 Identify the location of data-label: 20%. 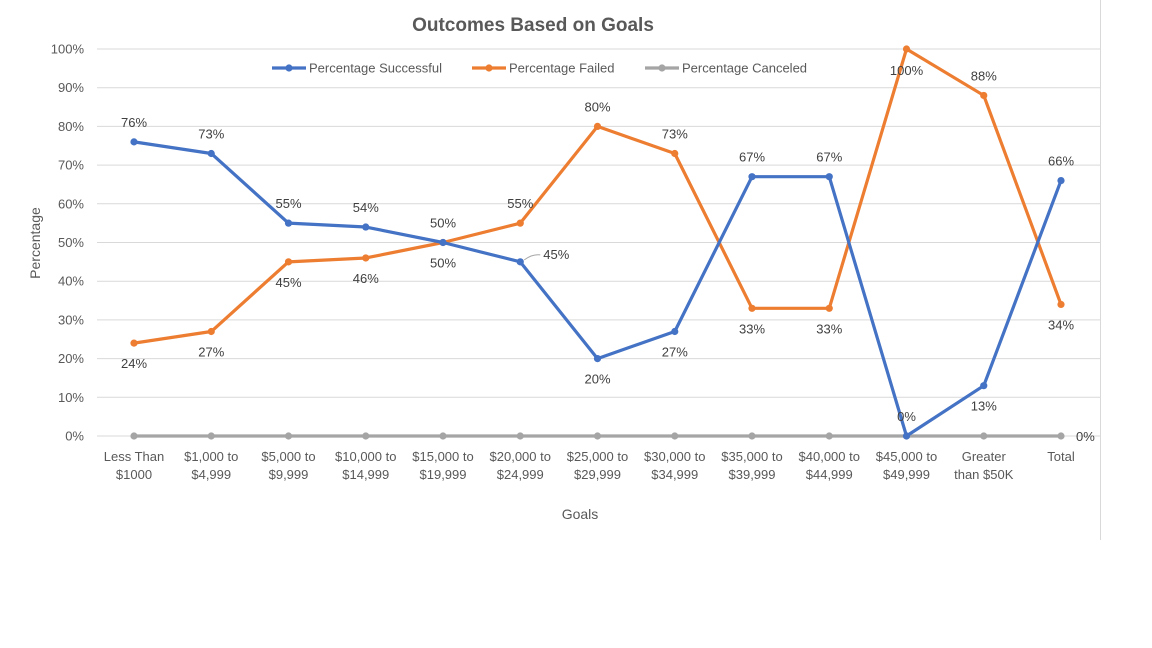
(597, 379).